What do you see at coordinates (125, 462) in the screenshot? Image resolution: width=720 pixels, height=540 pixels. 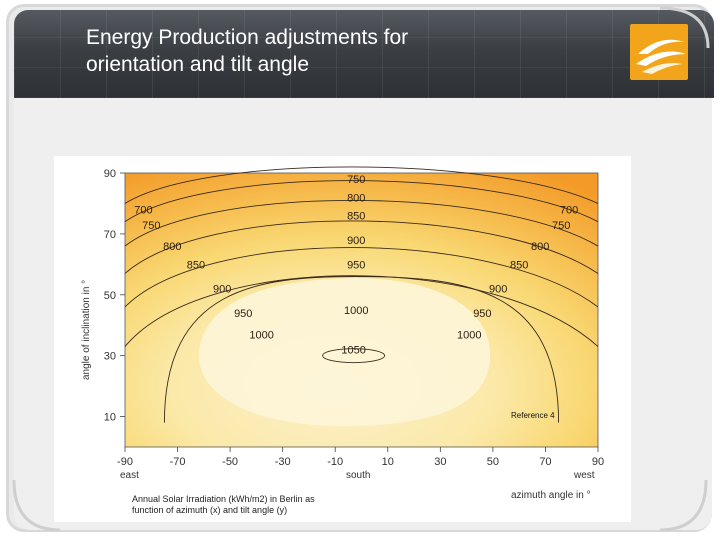 I see `x-tick-label: -90` at bounding box center [125, 462].